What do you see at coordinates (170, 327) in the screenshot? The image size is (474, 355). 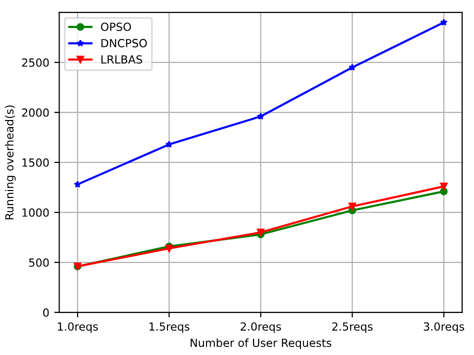 I see `x-tick-label: 1.5reqs` at bounding box center [170, 327].